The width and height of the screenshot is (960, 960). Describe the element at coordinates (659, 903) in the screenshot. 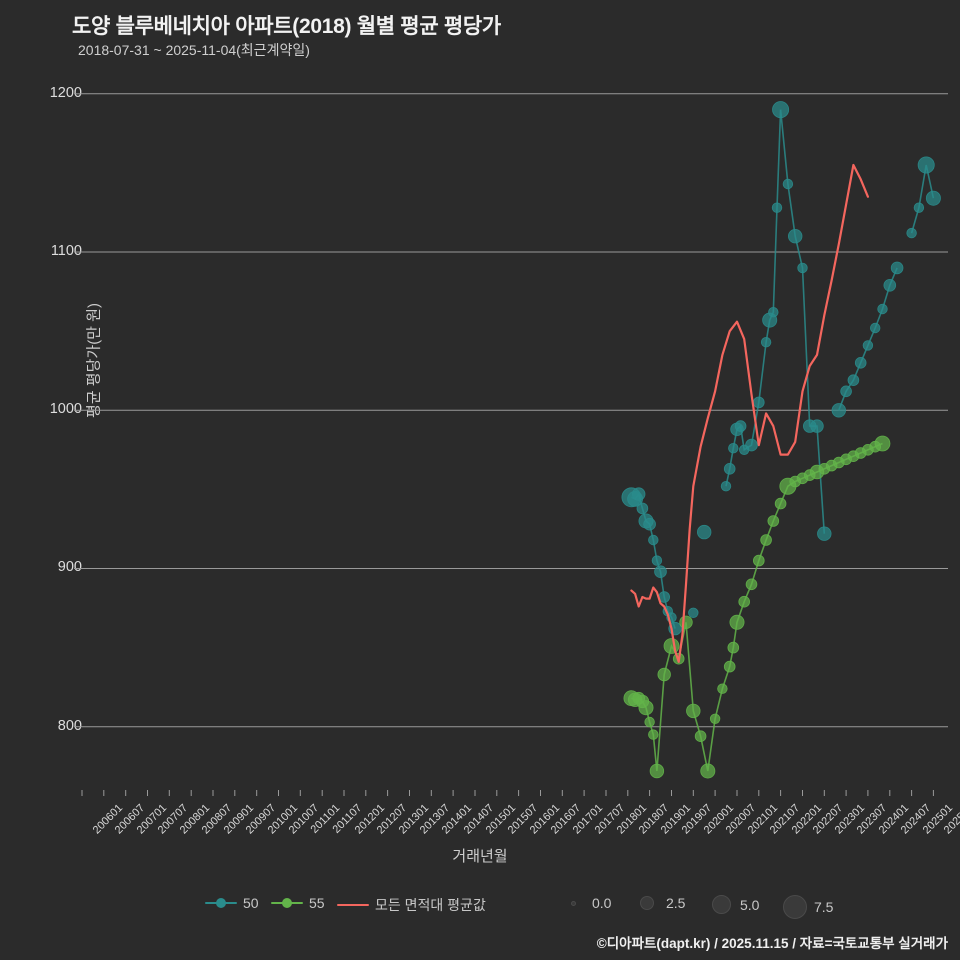

I see `size-legend-item: 2.5` at that location.